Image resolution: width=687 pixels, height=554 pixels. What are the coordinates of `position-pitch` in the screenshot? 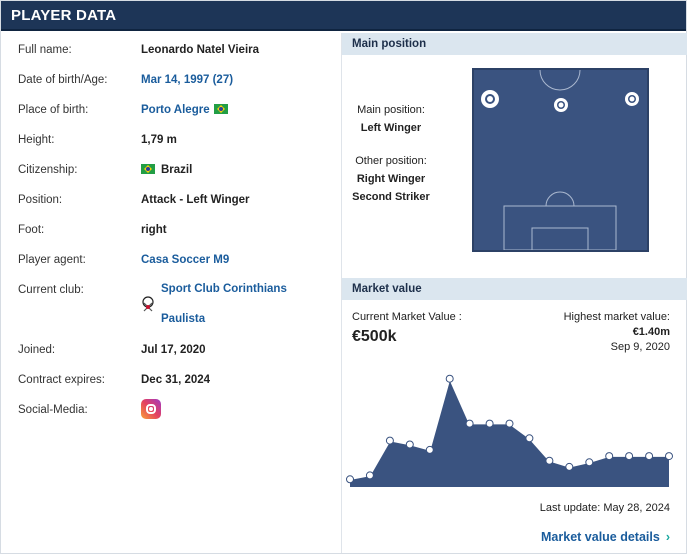 It's located at (560, 160).